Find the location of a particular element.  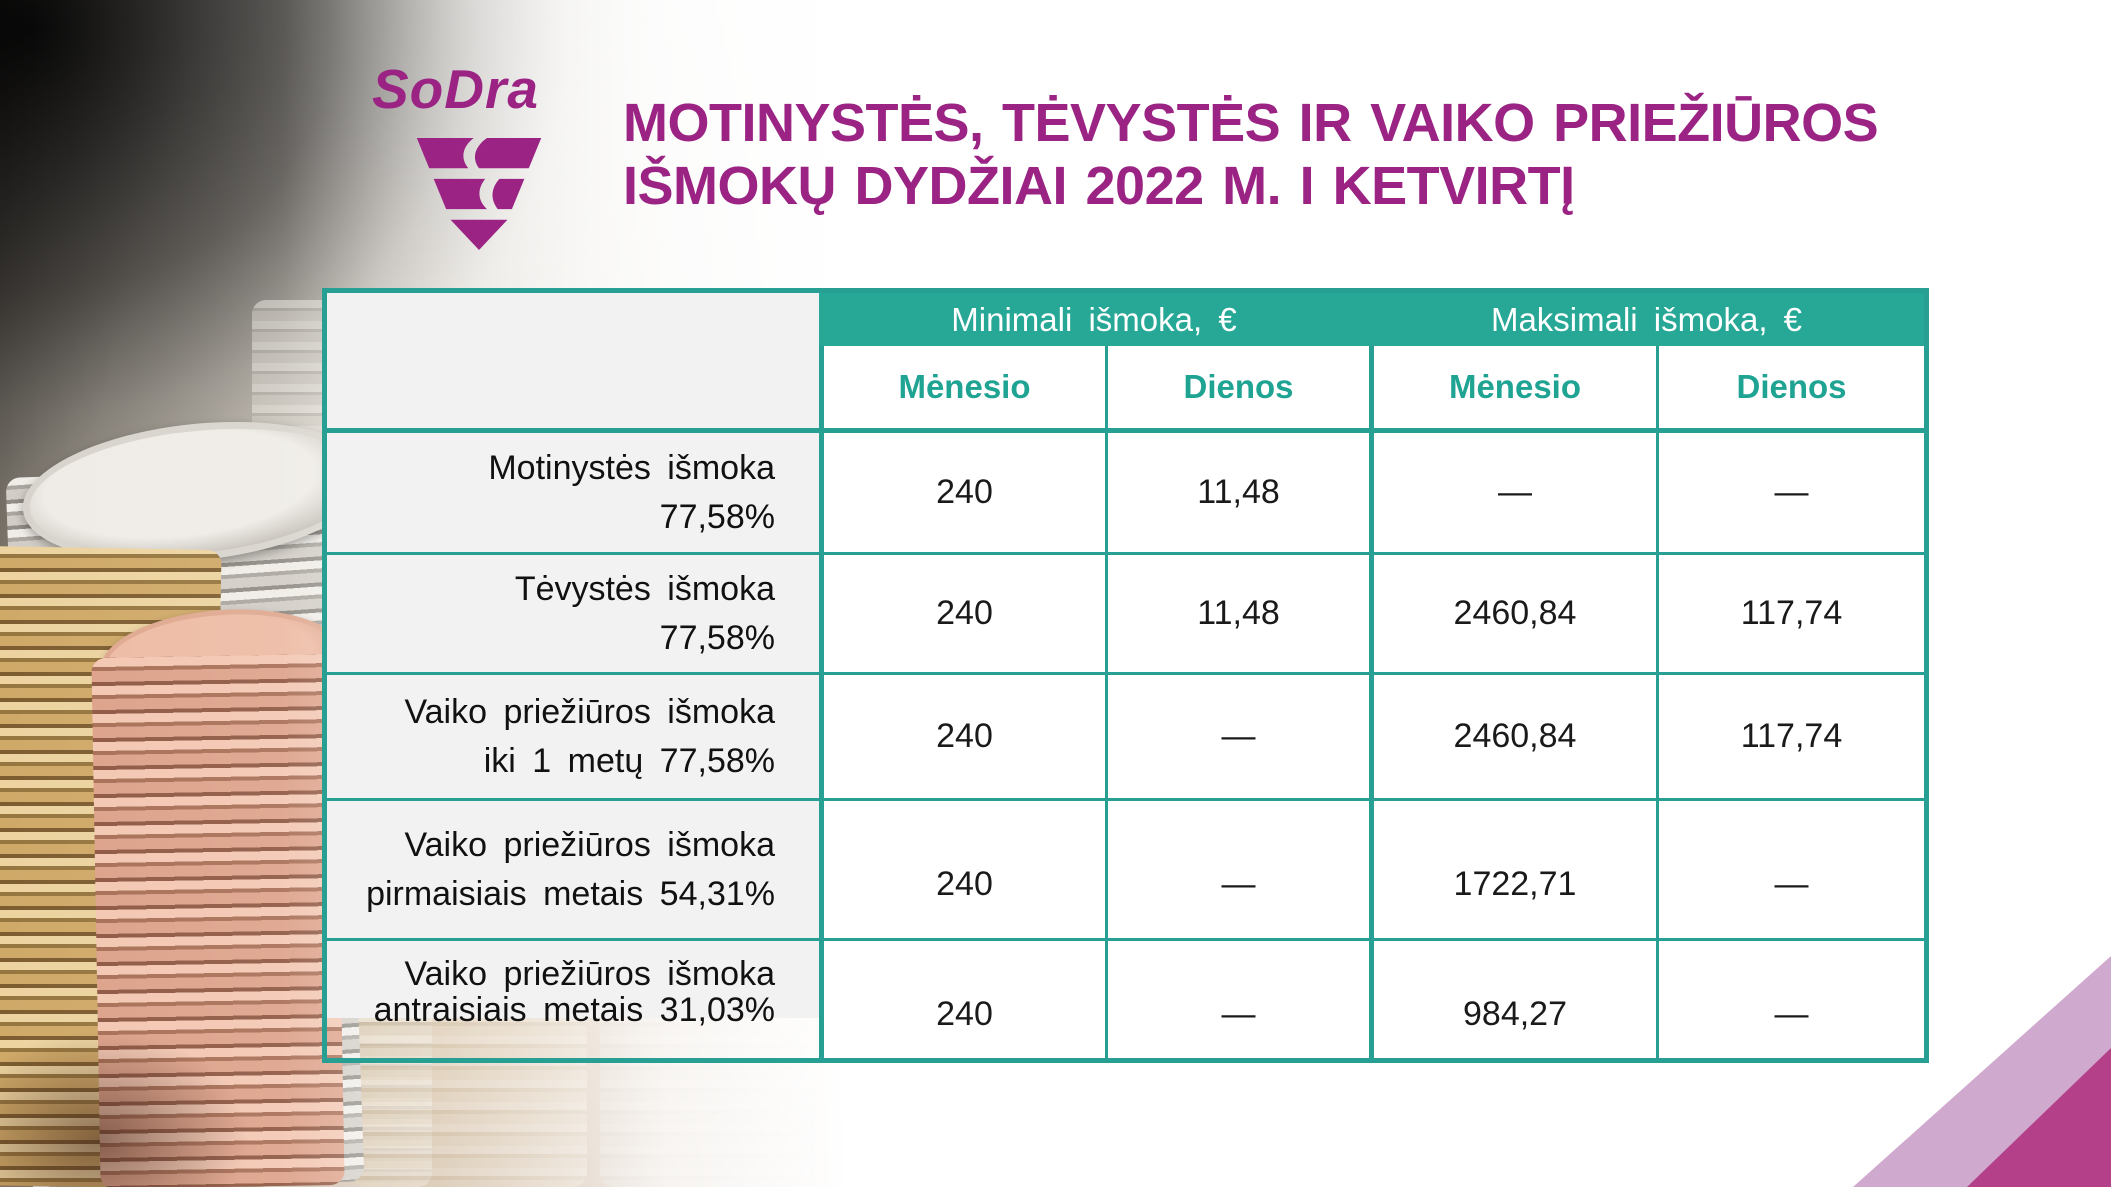

row-label-line1: Tėvystės išmoka is located at coordinates (644, 589).